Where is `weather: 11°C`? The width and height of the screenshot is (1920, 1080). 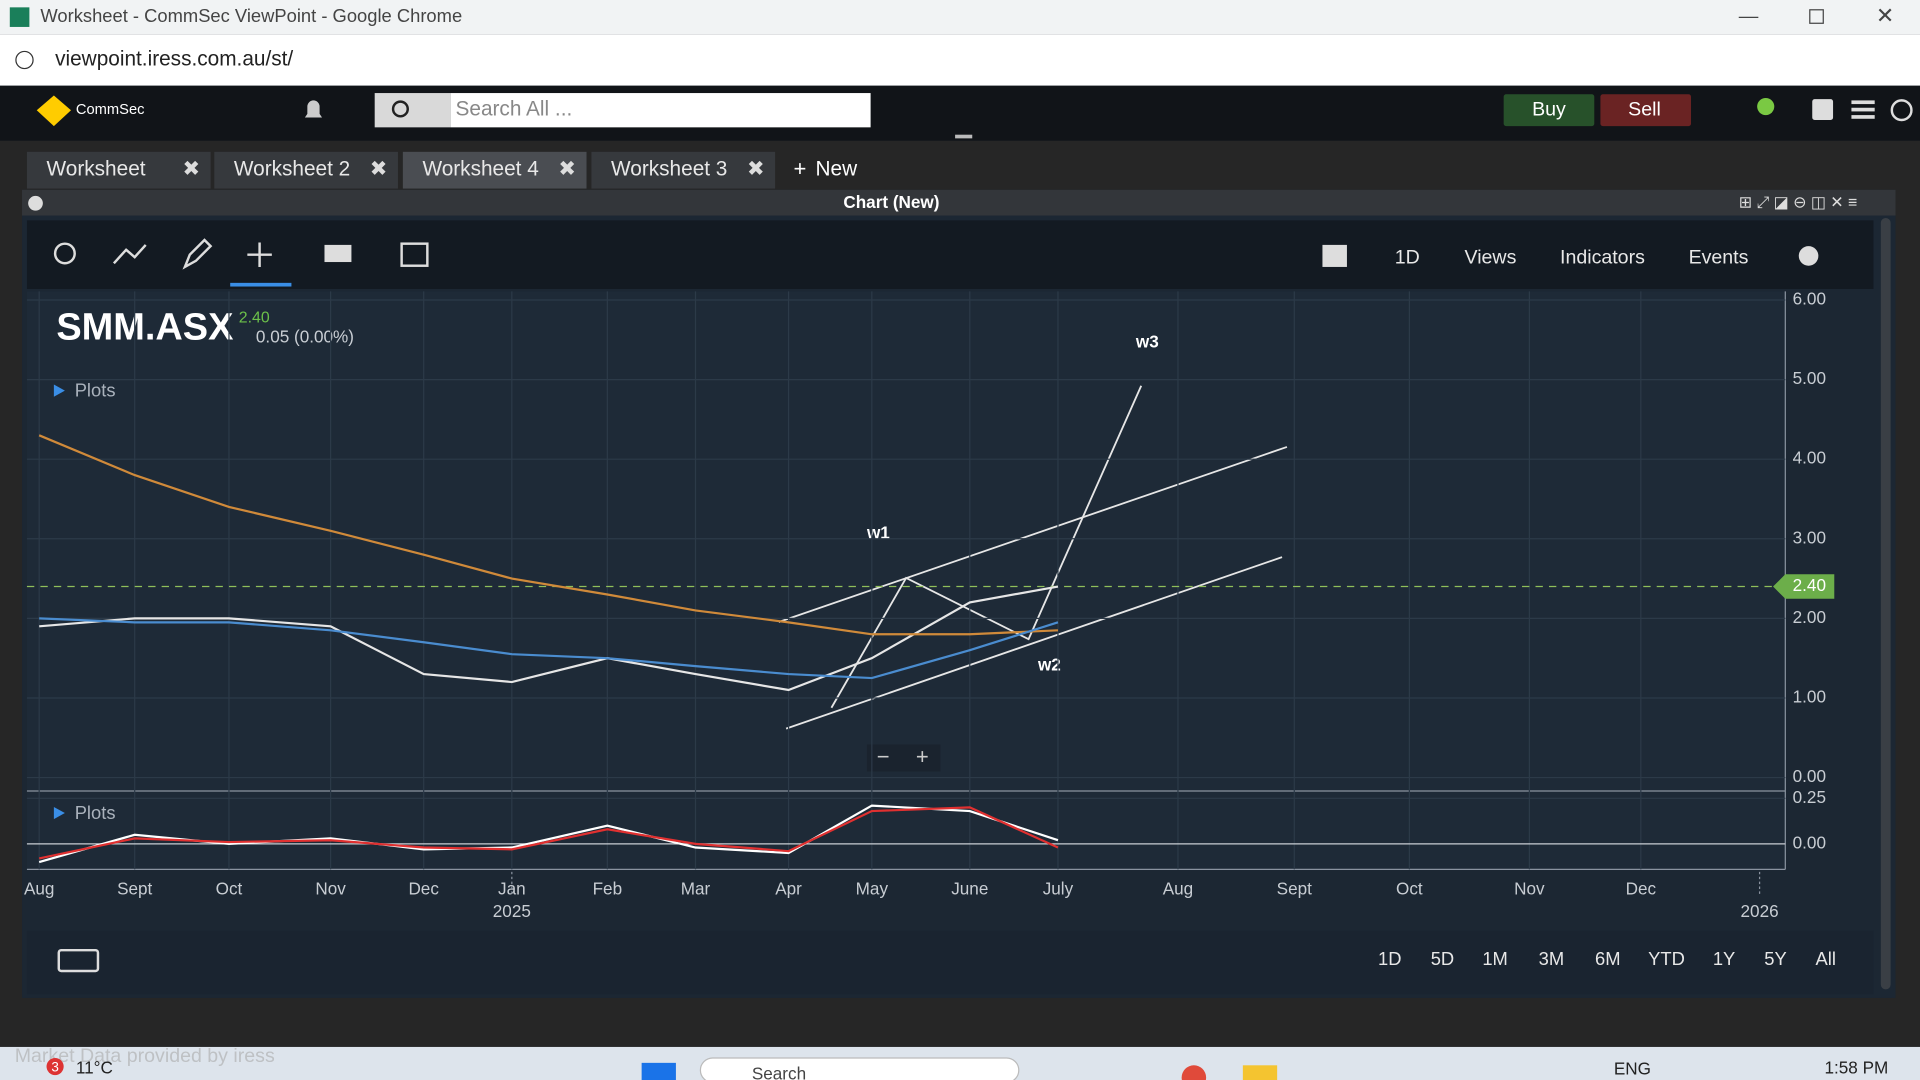 weather: 11°C is located at coordinates (94, 1068).